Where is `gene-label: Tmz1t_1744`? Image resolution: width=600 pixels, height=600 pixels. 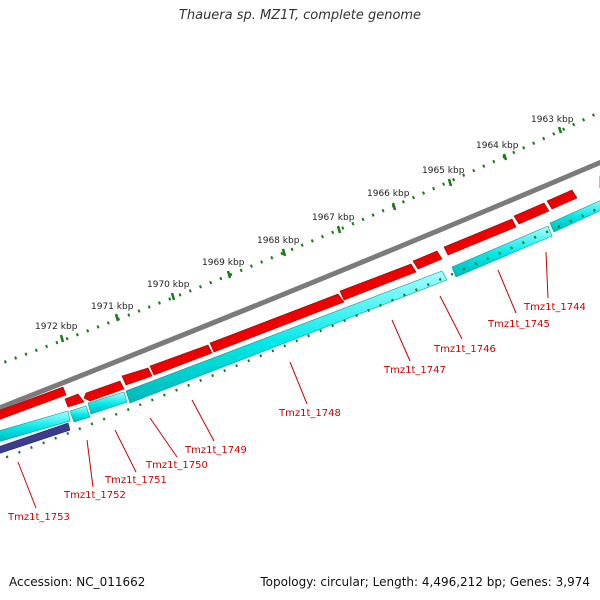
gene-label: Tmz1t_1744 is located at coordinates (554, 307).